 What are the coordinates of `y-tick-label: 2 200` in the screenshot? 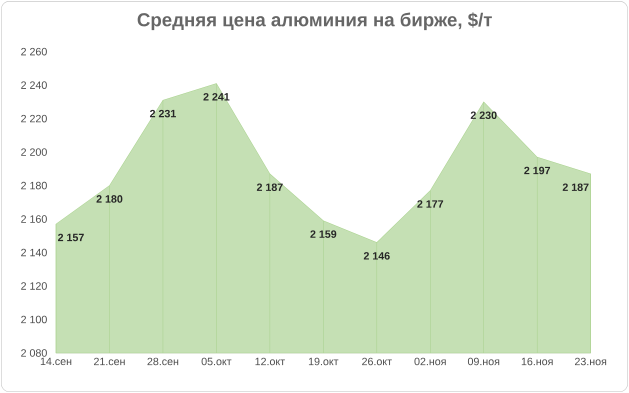 It's located at (34, 152).